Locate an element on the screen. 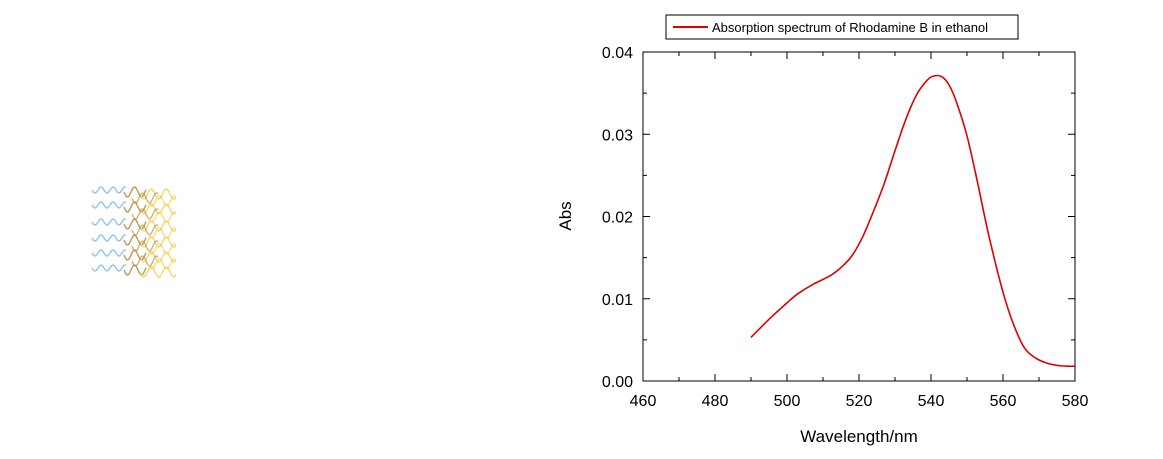  x-axis-title: Wavelength/nm is located at coordinates (858, 436).